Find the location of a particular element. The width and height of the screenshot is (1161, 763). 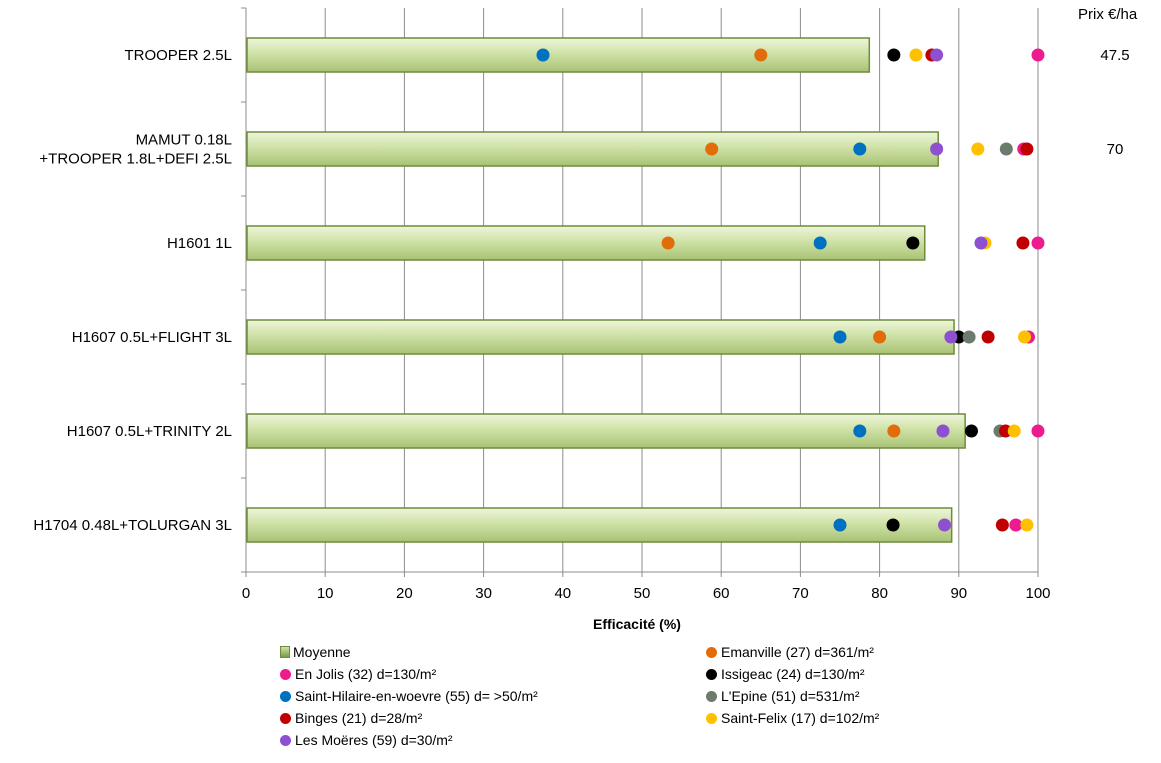

category-label: H1704 0.48L+TOLURGAN 3L is located at coordinates (132, 525).